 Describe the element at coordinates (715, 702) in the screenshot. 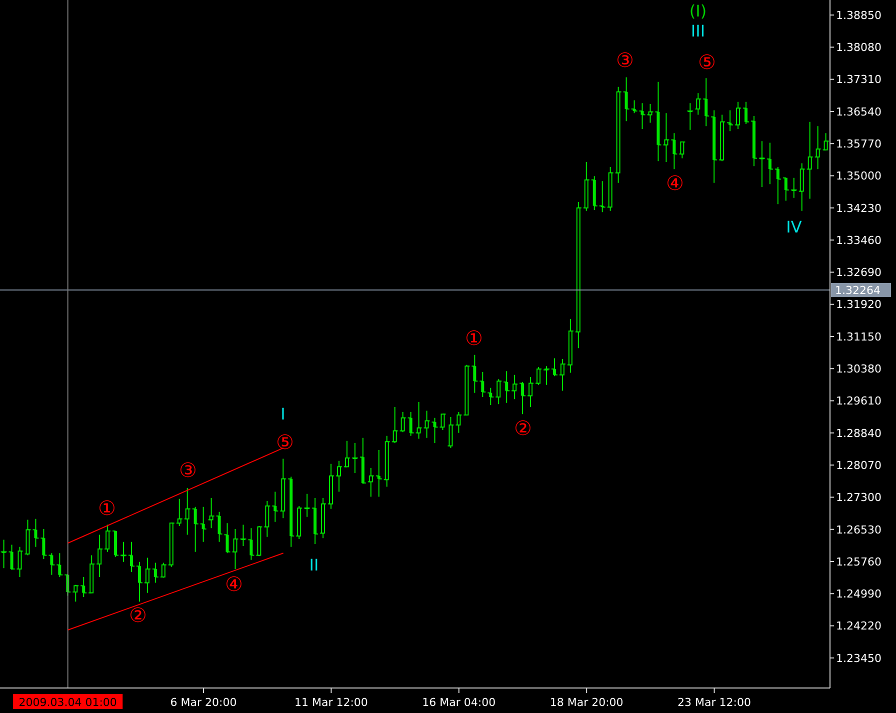

I see `x-tick-label: 23 Mar 12:00` at that location.